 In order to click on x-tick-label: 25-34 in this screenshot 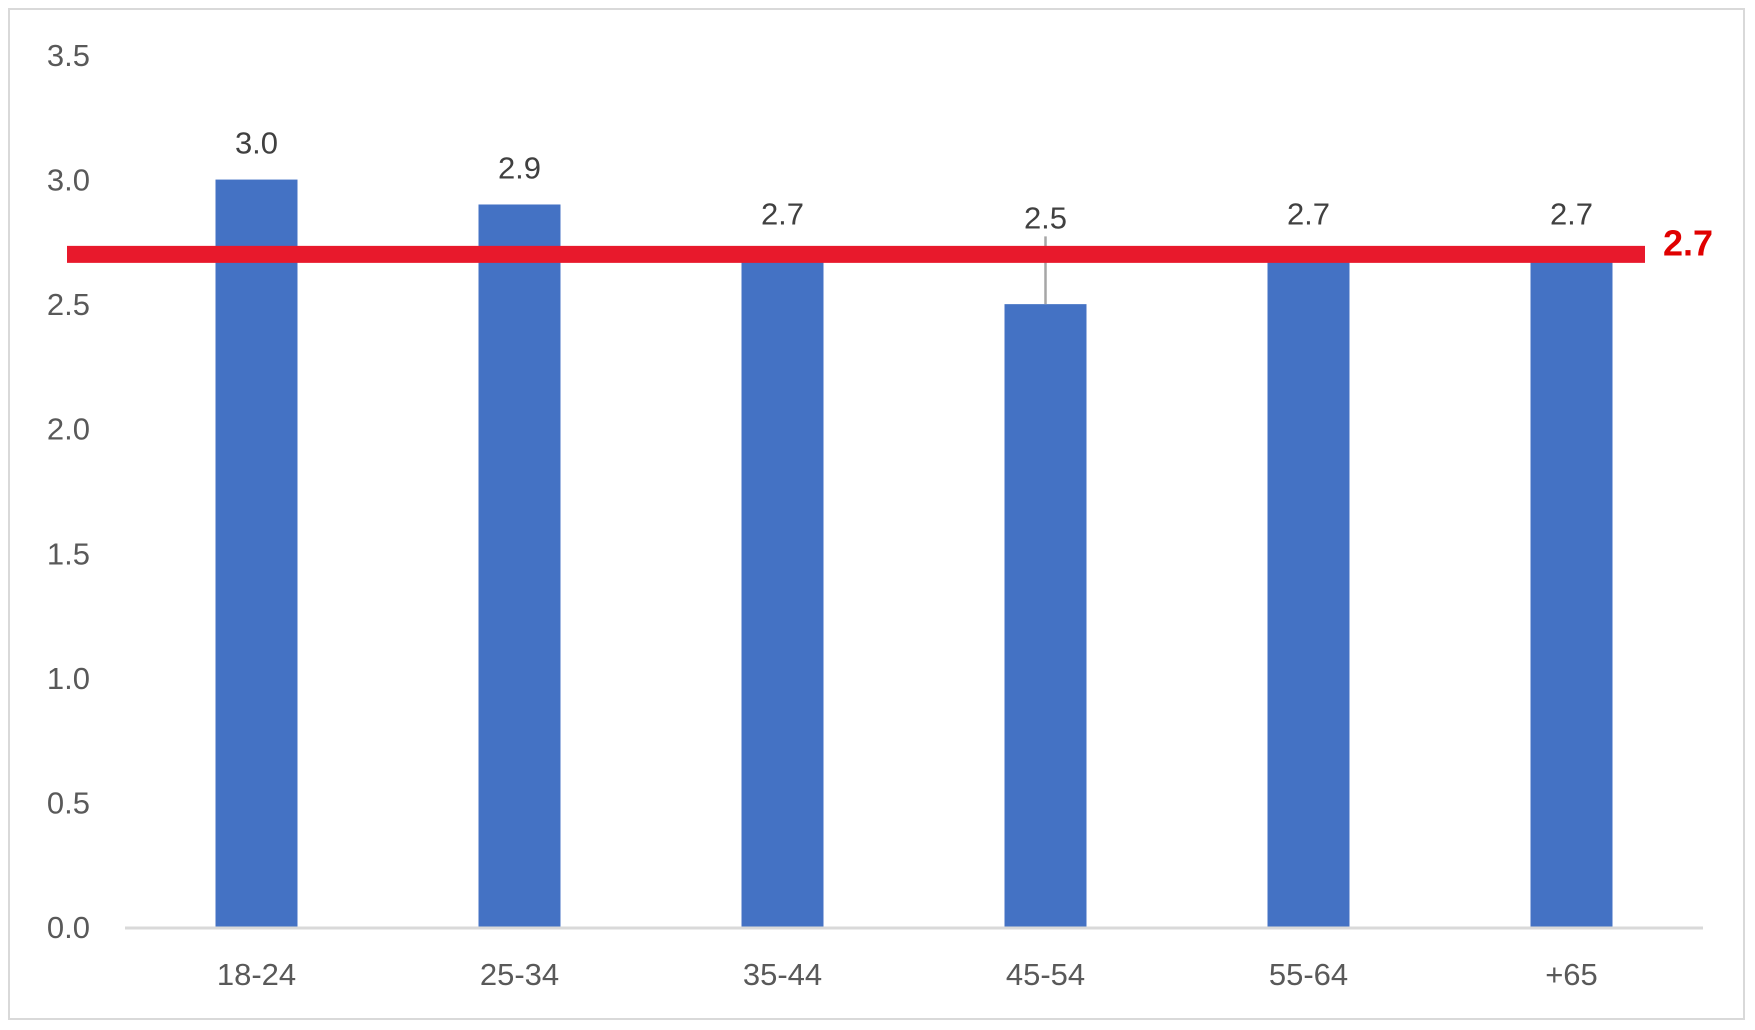, I will do `click(519, 974)`.